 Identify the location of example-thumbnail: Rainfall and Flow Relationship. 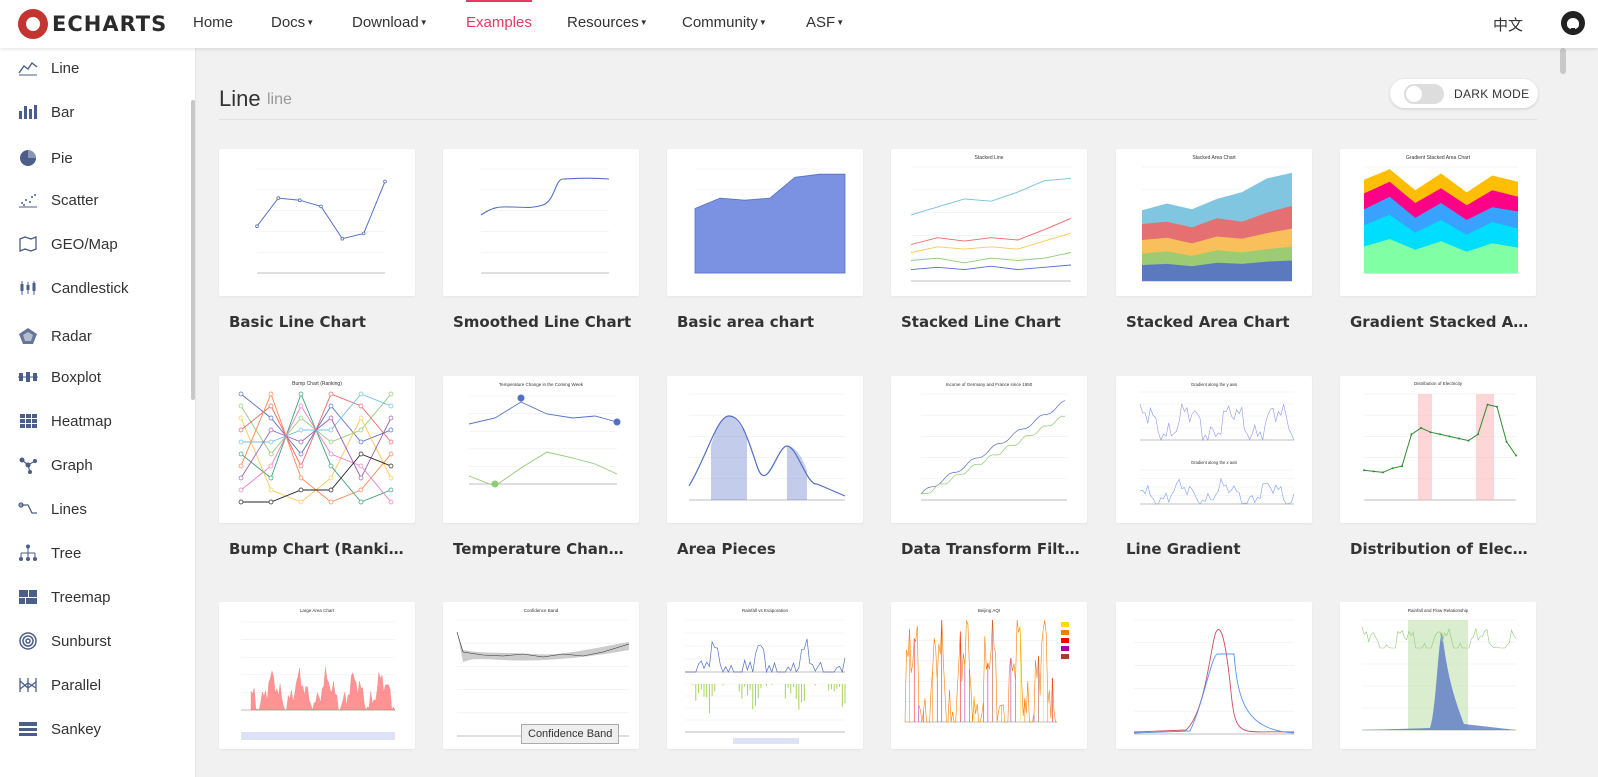
(1438, 675).